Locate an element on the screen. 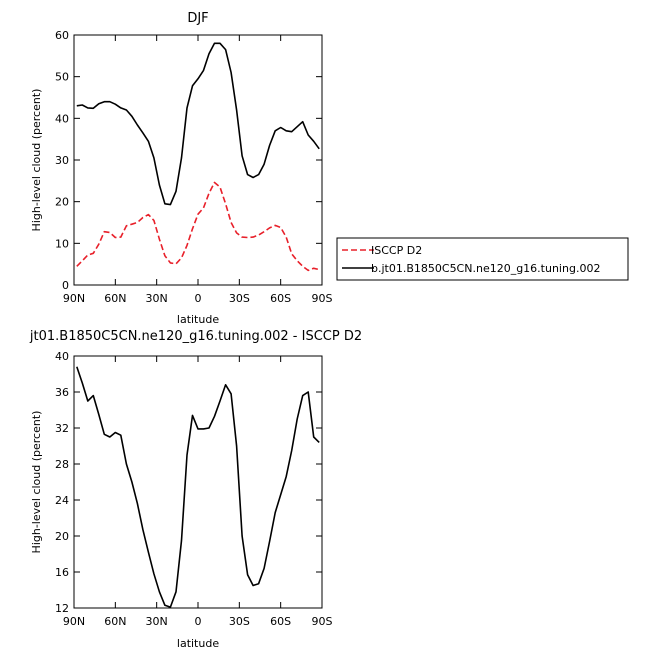 The image size is (656, 656). bottom-y-tick-label: 40 is located at coordinates (62, 356).